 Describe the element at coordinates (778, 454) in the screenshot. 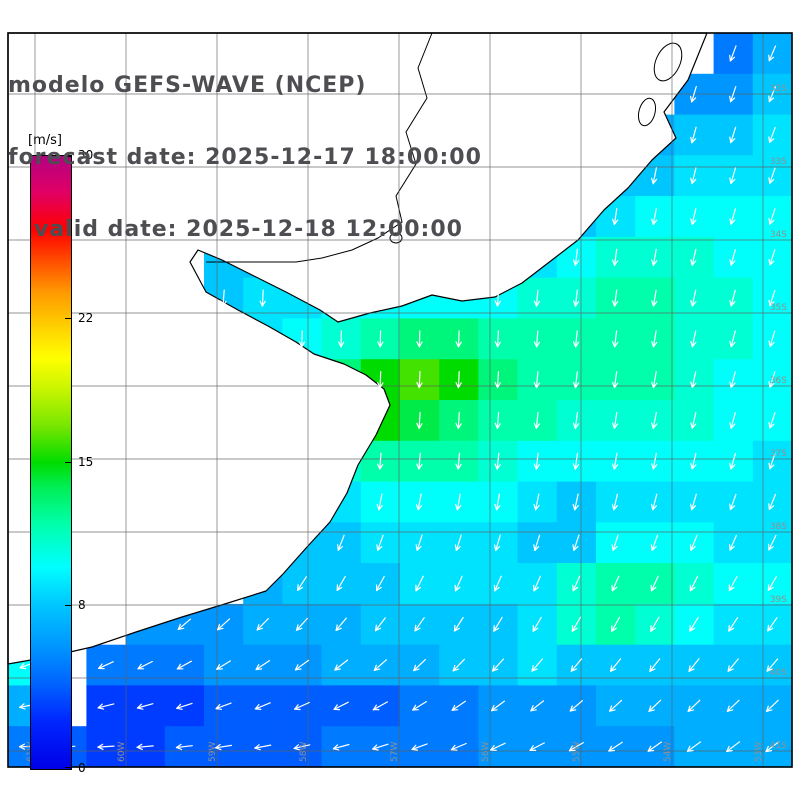

I see `lat-label: 37S` at that location.